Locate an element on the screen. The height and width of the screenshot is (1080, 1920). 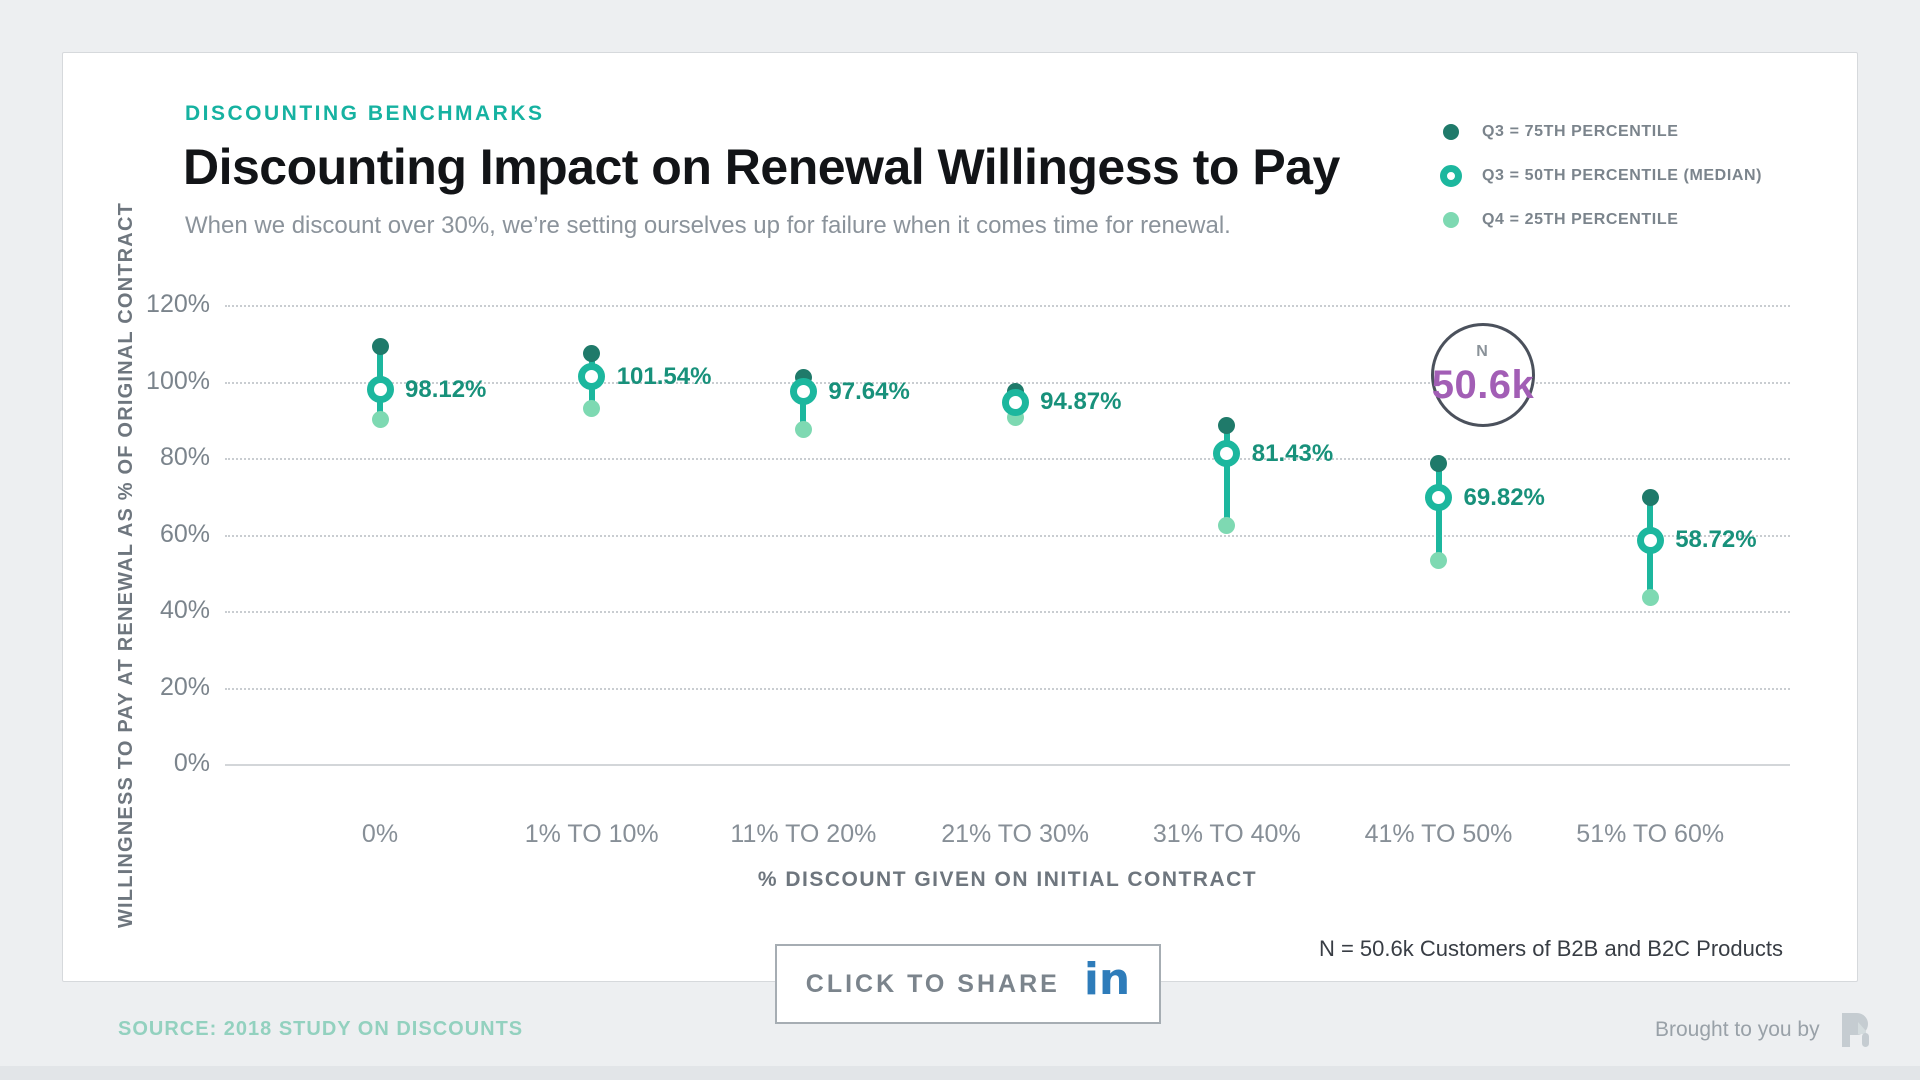
share-button: CLICK TO SHARE in is located at coordinates (968, 984).